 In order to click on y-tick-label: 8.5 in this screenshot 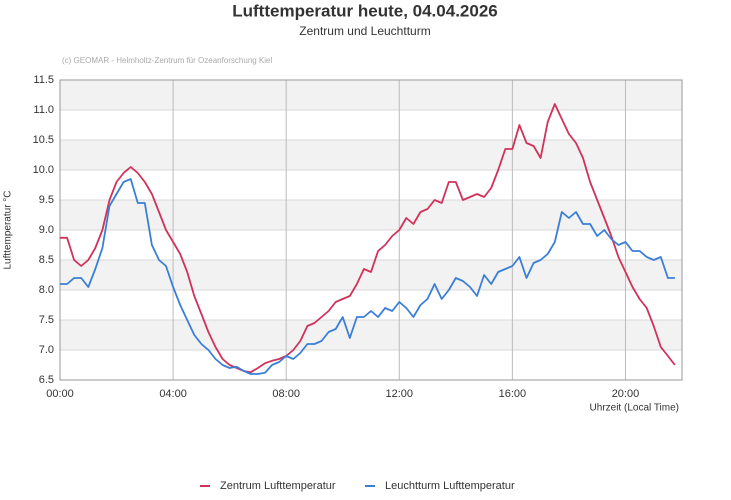, I will do `click(46, 260)`.